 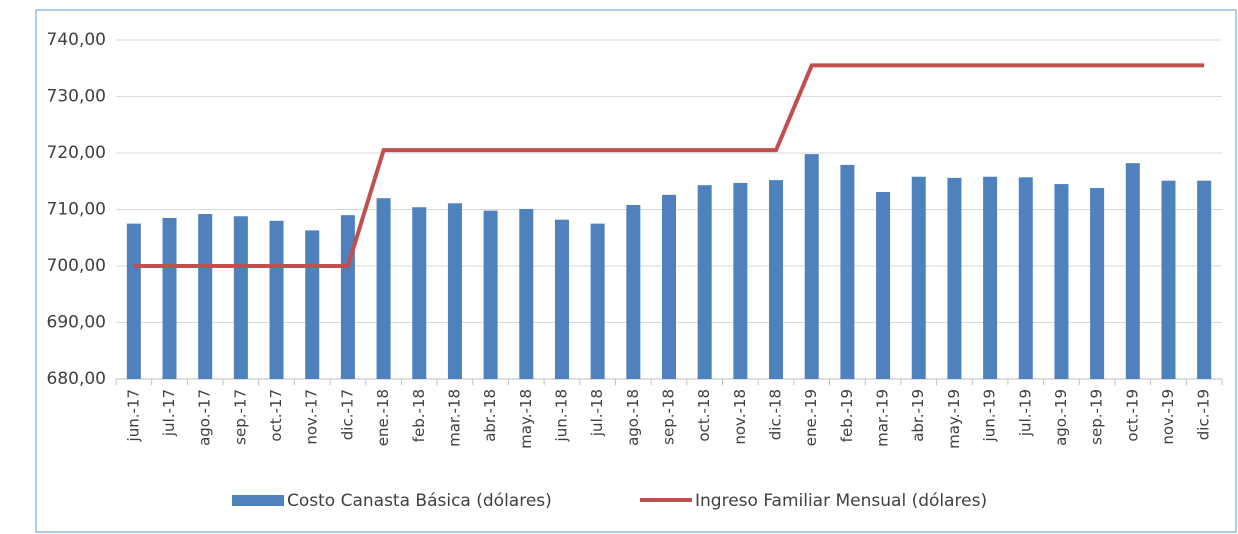 I want to click on x-tick-label: jun.-18, so click(x=561, y=415).